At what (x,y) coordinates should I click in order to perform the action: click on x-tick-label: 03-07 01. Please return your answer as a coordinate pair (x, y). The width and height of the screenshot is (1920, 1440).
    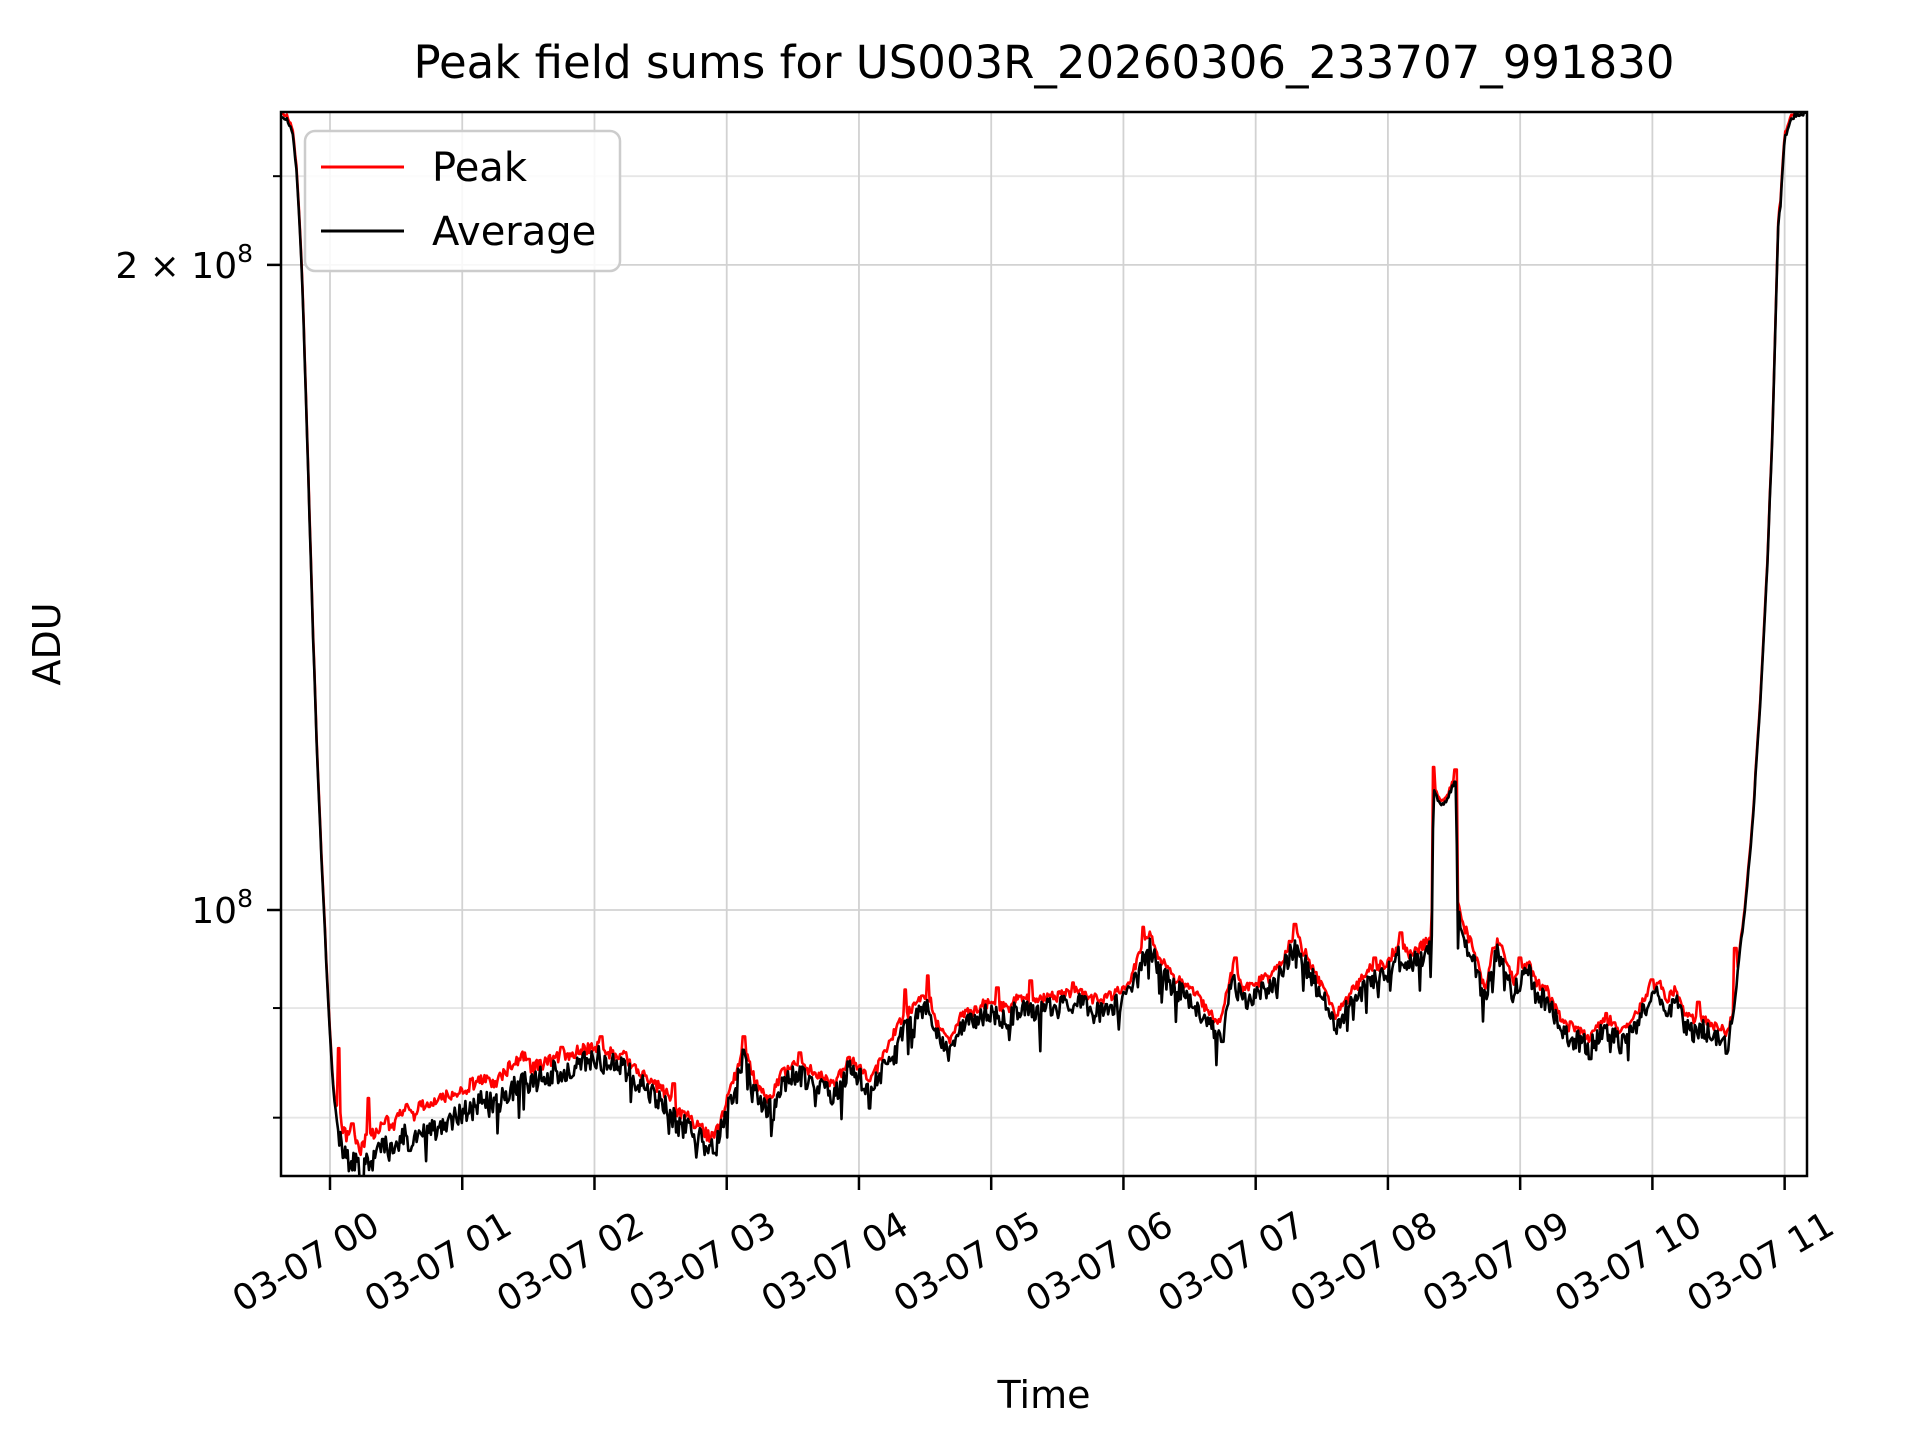
    Looking at the image, I should click on (438, 1262).